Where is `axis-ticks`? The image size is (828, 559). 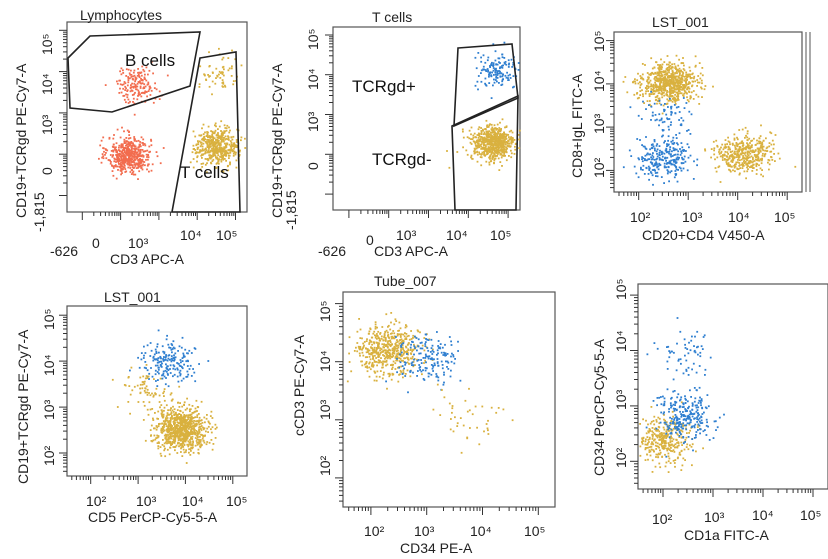
axis-ticks is located at coordinates (147, 124).